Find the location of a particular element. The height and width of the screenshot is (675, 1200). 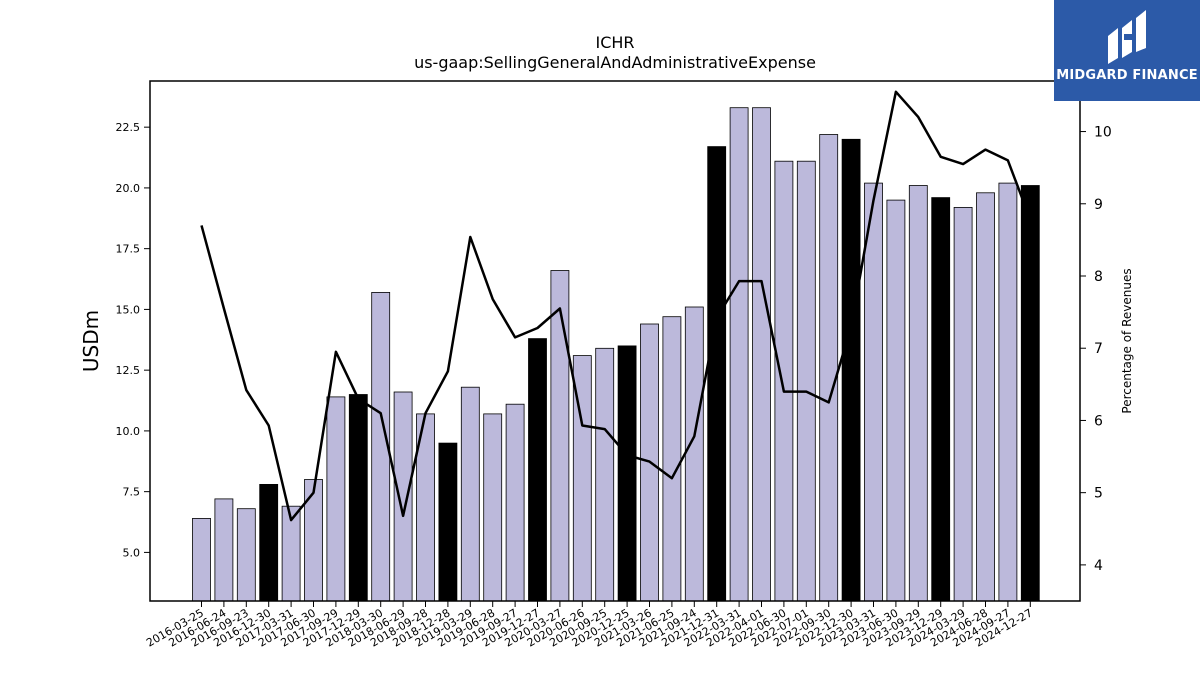

y-tick-label: 7.5 is located at coordinates (132, 492).